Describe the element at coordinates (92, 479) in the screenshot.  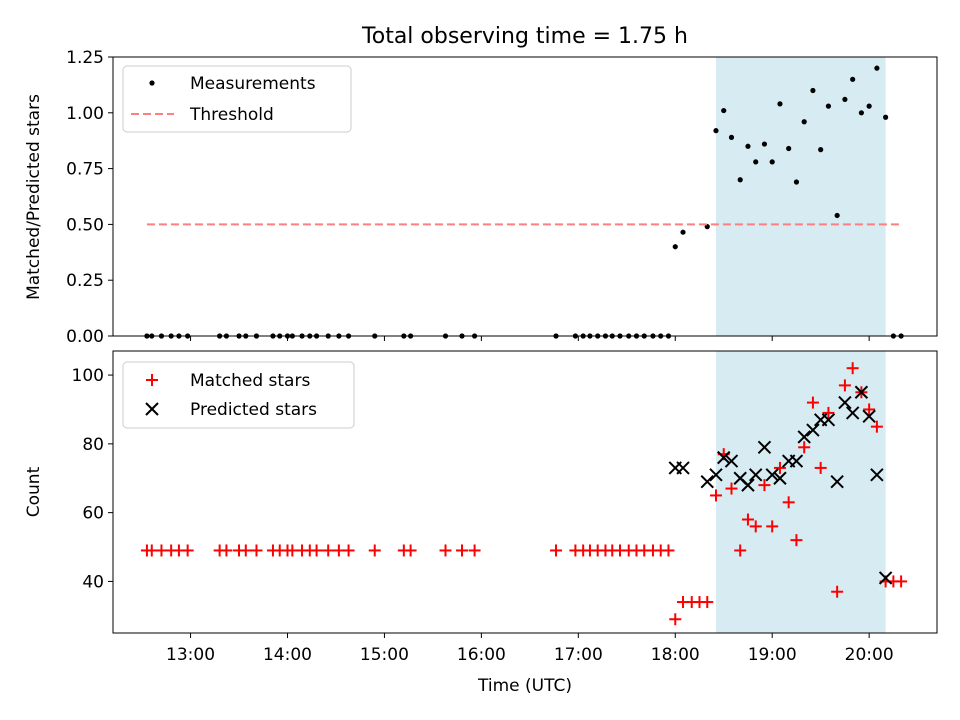
I see `count-panel-y-axis: 40 60 80 100` at that location.